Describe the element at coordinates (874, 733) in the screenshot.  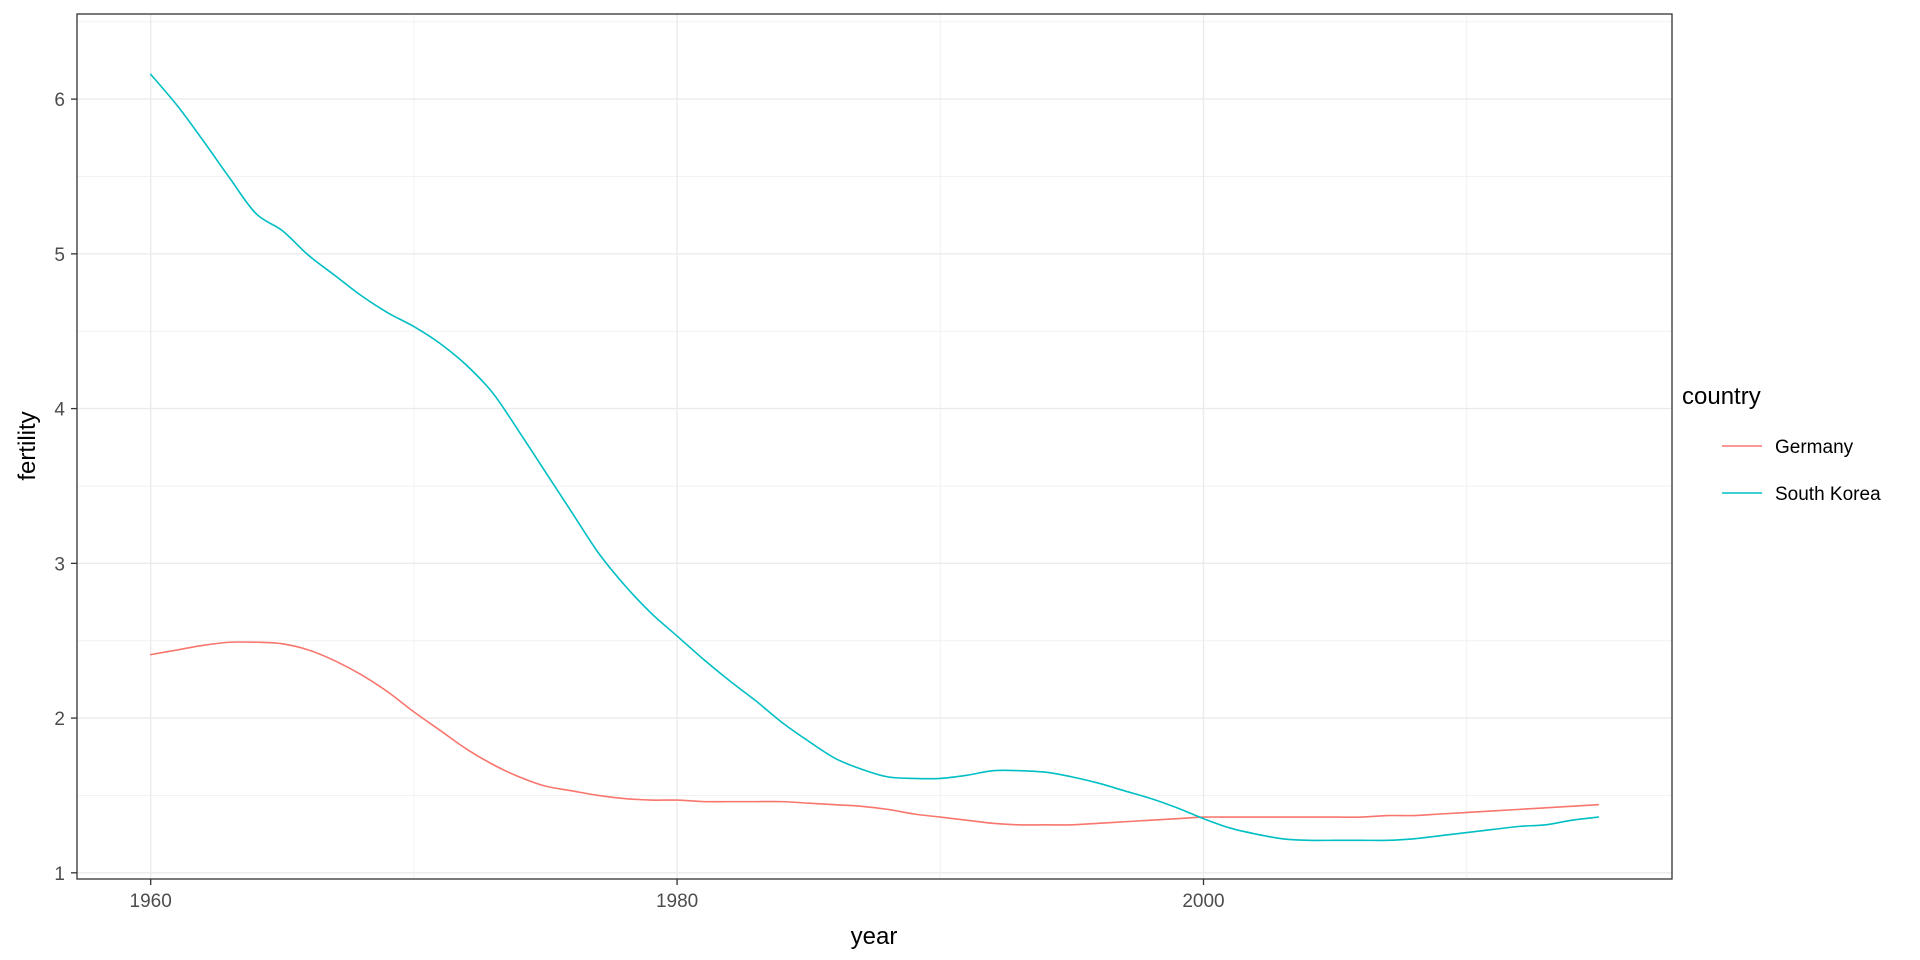
I see `series-line-germany` at that location.